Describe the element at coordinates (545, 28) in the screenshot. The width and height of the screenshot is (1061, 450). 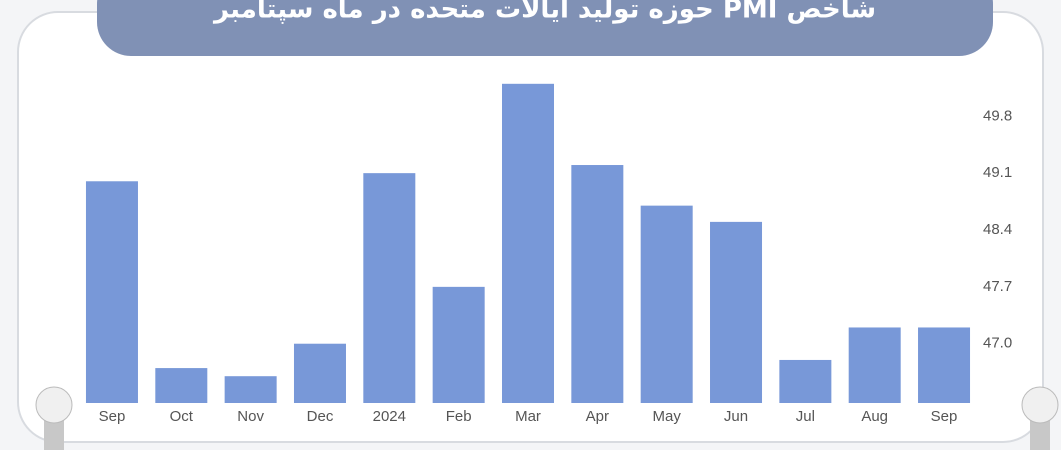
I see `title-banner` at that location.